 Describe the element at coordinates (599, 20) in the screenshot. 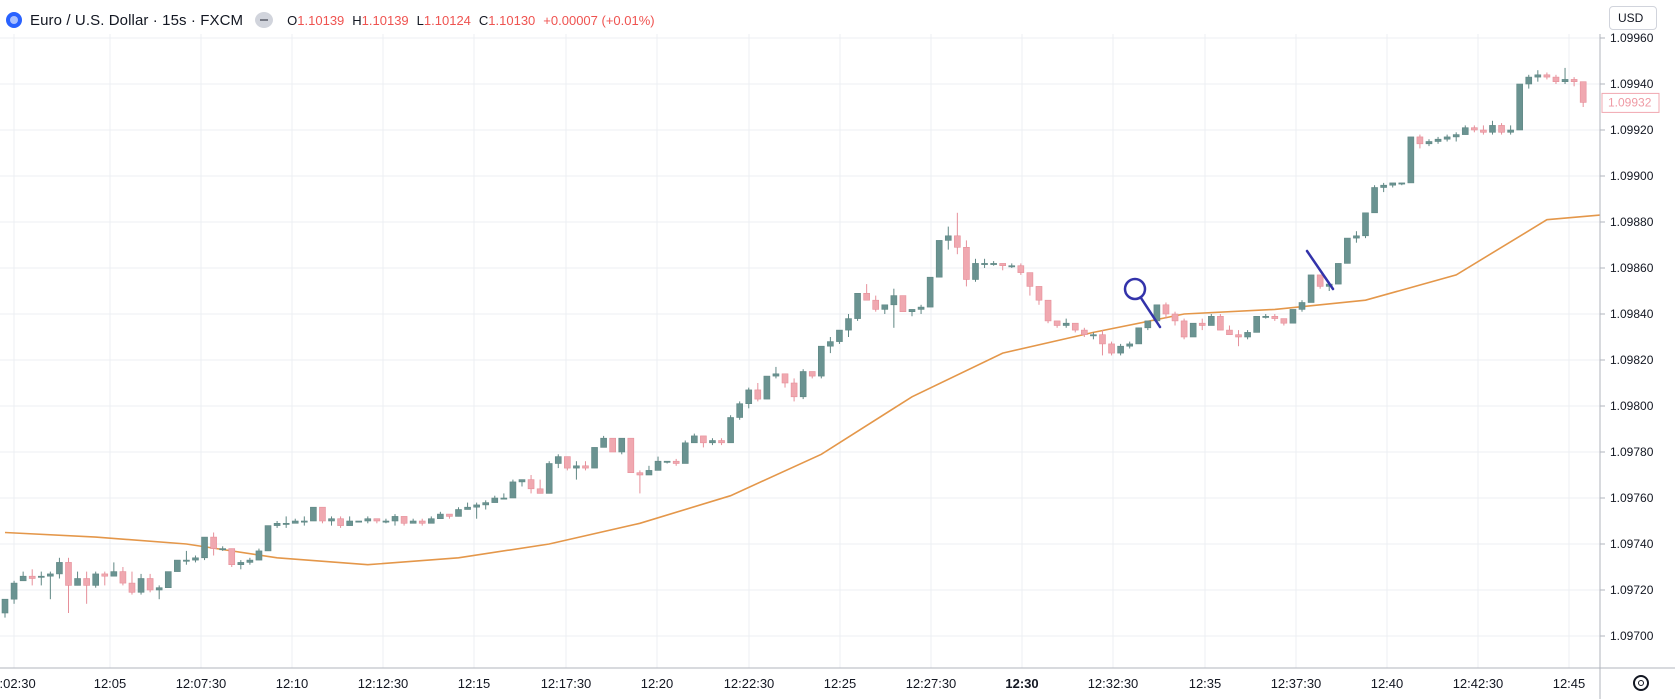

I see `change-value: +0.00007 (+0.01%)` at that location.